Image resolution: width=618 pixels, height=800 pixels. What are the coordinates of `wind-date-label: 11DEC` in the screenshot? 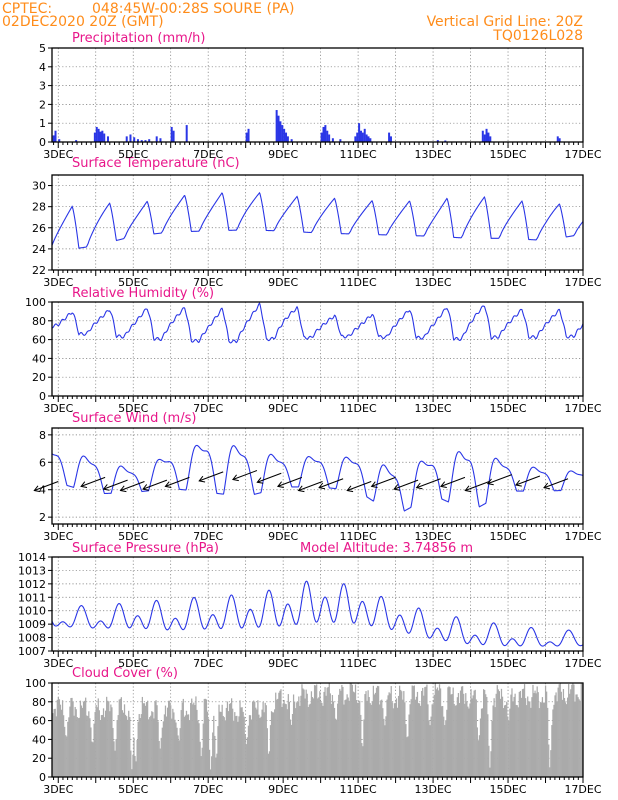 It's located at (358, 536).